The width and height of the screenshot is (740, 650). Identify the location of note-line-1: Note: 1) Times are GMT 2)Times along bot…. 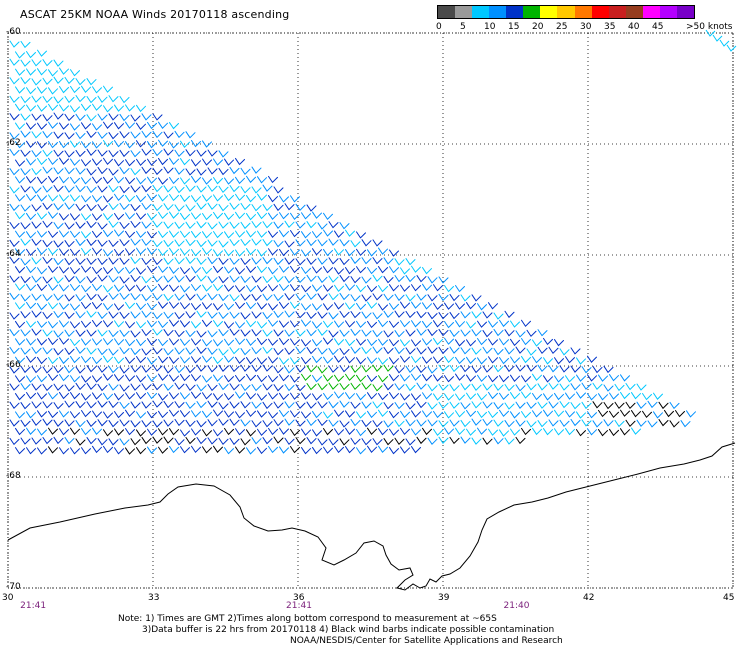
(307, 619).